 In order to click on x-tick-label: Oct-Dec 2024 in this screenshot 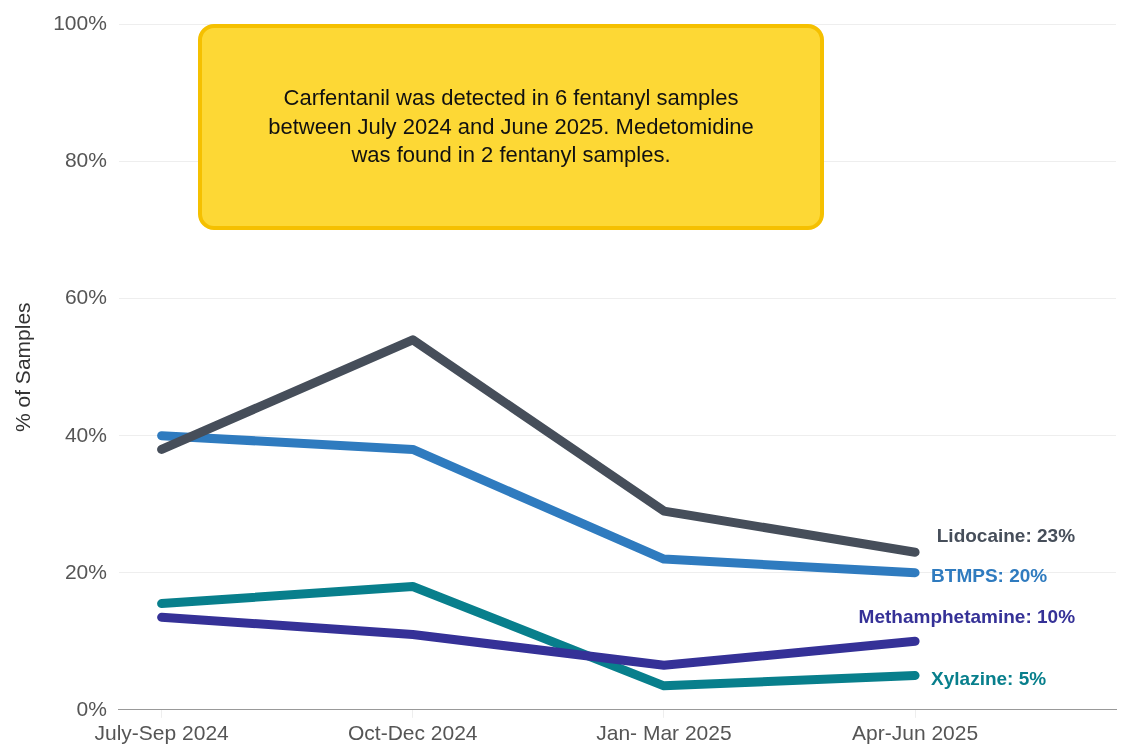, I will do `click(412, 733)`.